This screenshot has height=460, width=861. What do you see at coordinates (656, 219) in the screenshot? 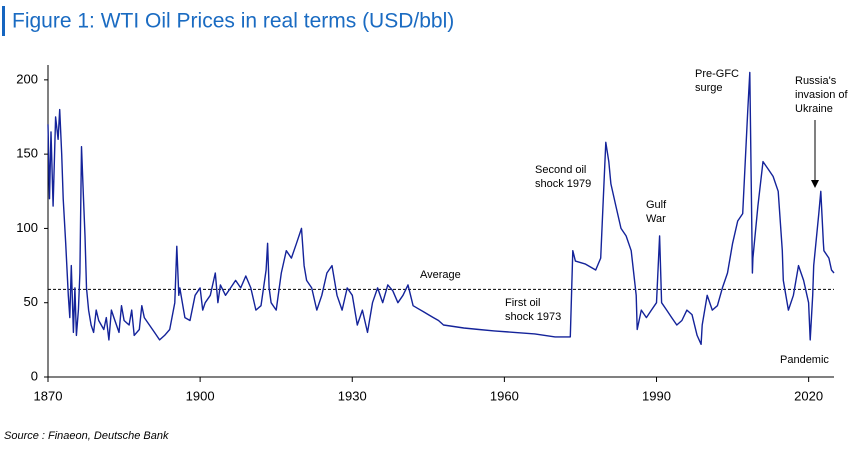
I see `annotation: War` at bounding box center [656, 219].